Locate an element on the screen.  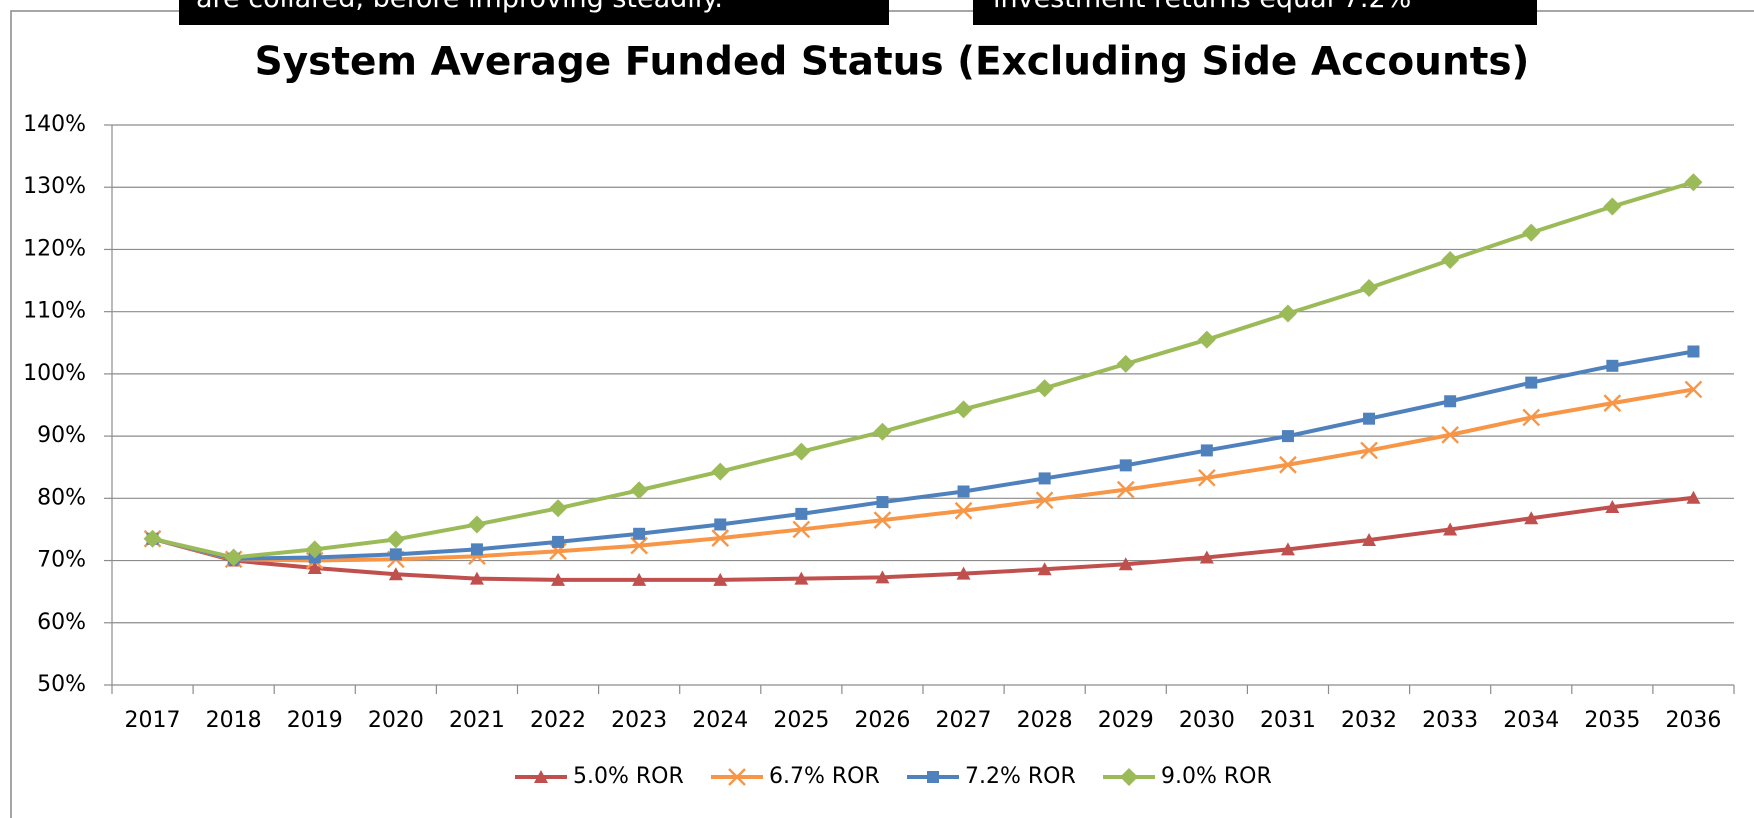
x-tick-label: 2025 is located at coordinates (801, 720).